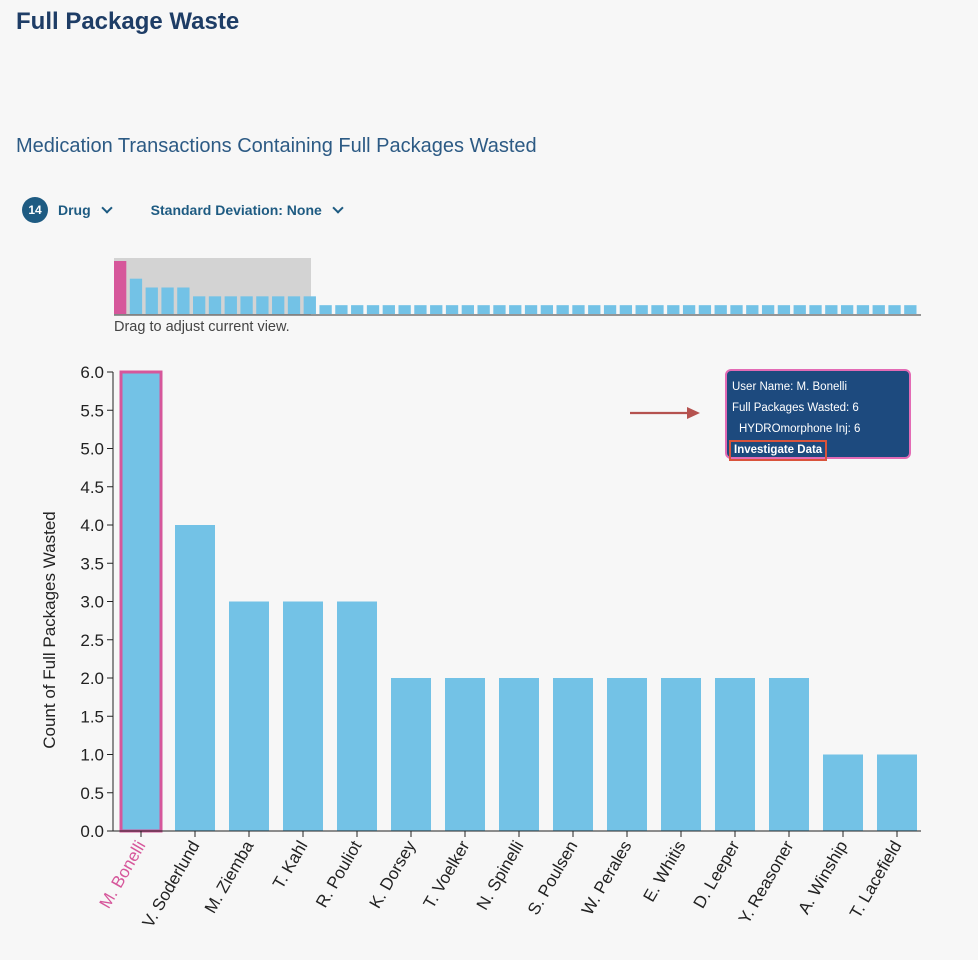  I want to click on x-tick-label: A. Winship, so click(822, 878).